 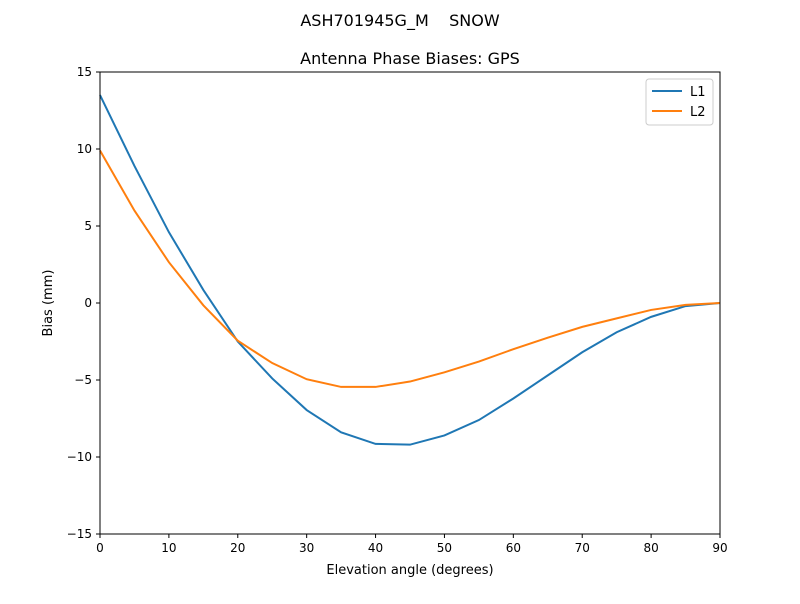 I want to click on x-tick-label: 40, so click(x=375, y=548).